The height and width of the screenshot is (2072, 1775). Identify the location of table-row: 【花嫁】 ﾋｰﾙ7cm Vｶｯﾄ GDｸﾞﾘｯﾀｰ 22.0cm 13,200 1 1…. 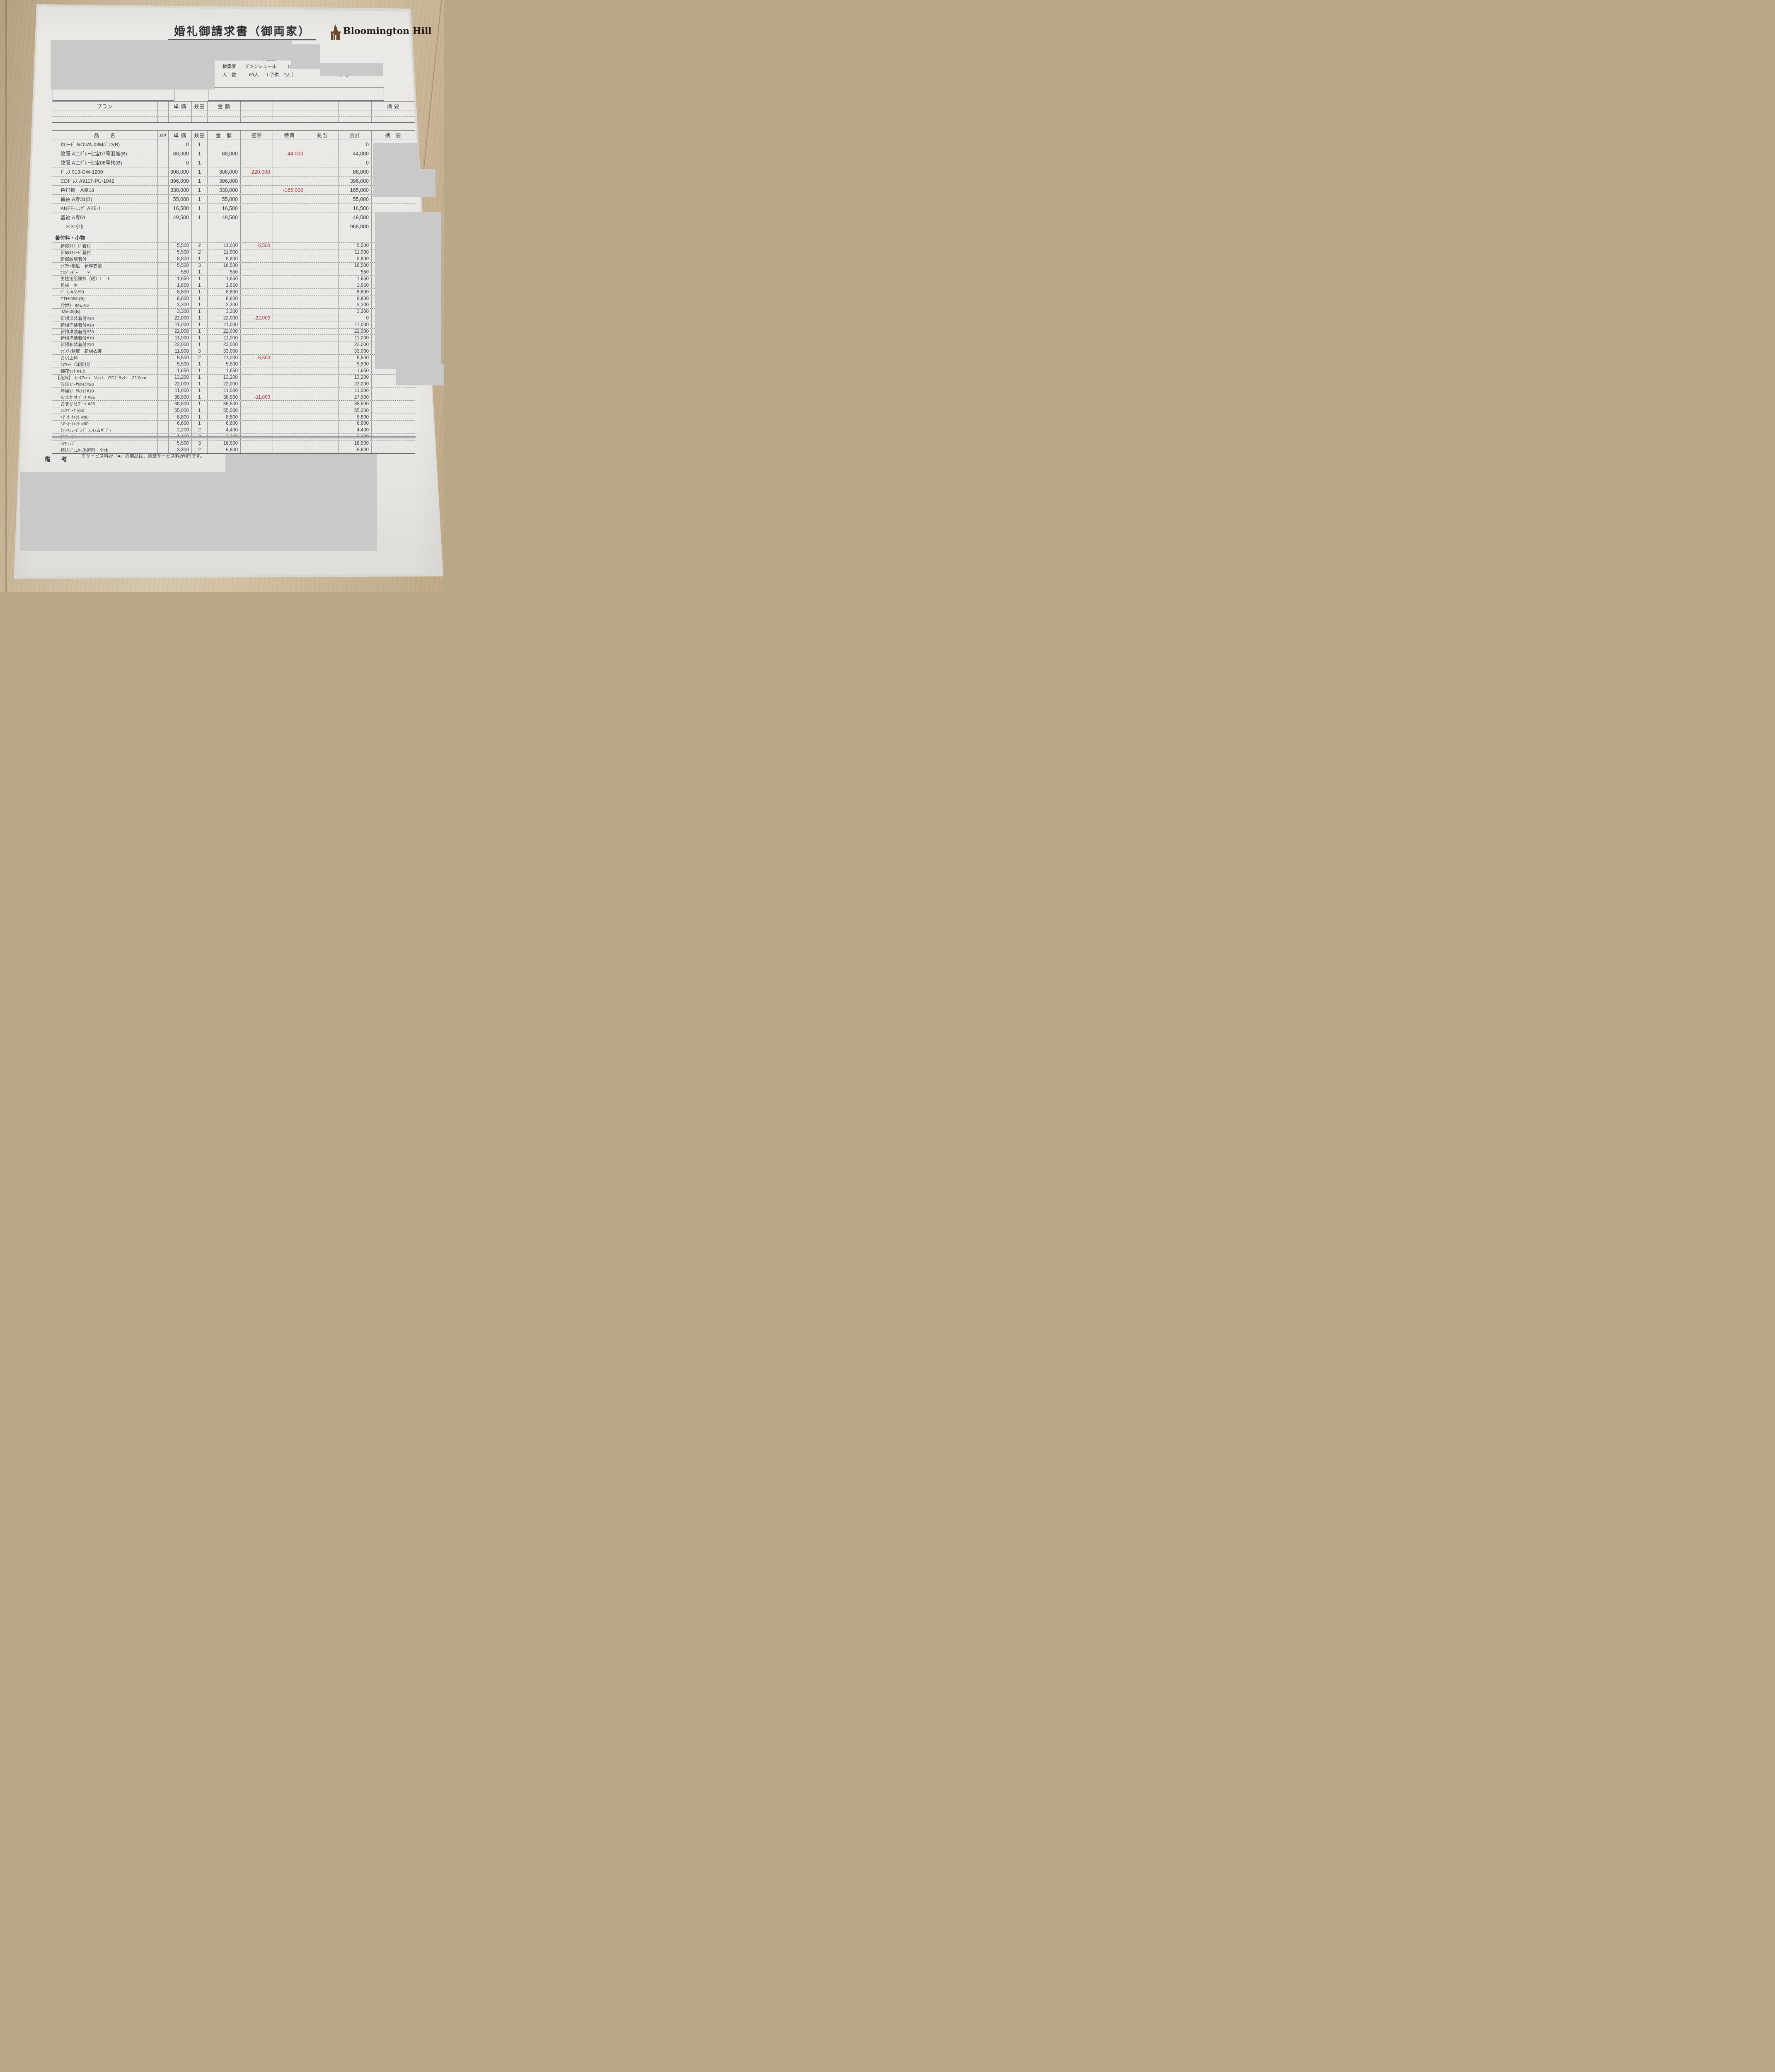
(233, 377).